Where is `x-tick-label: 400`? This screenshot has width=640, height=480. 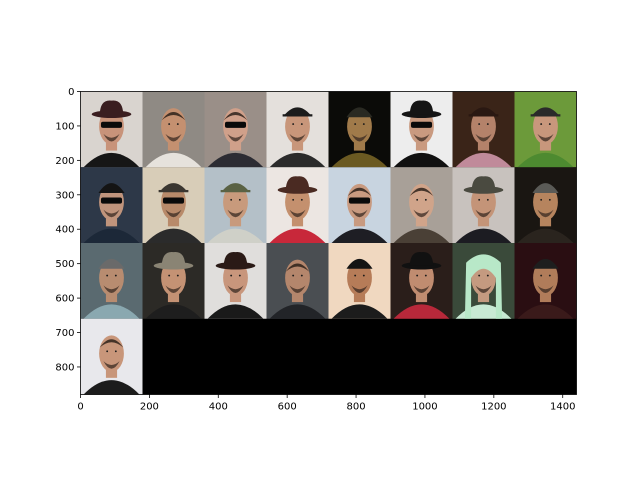 x-tick-label: 400 is located at coordinates (218, 407).